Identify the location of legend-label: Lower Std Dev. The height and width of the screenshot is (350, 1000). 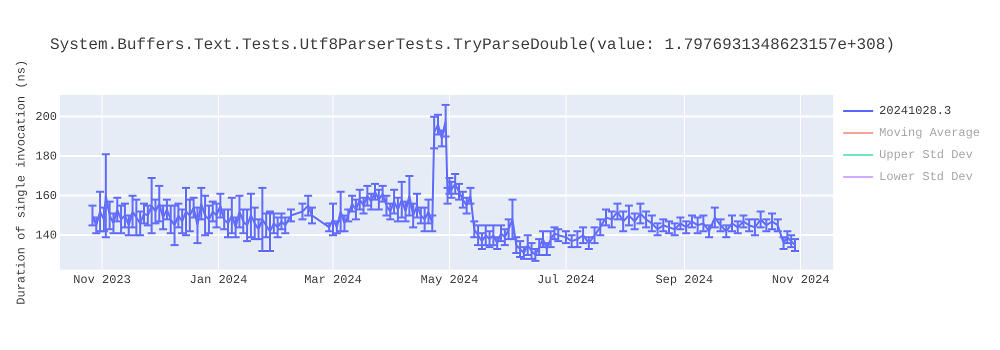
(926, 177).